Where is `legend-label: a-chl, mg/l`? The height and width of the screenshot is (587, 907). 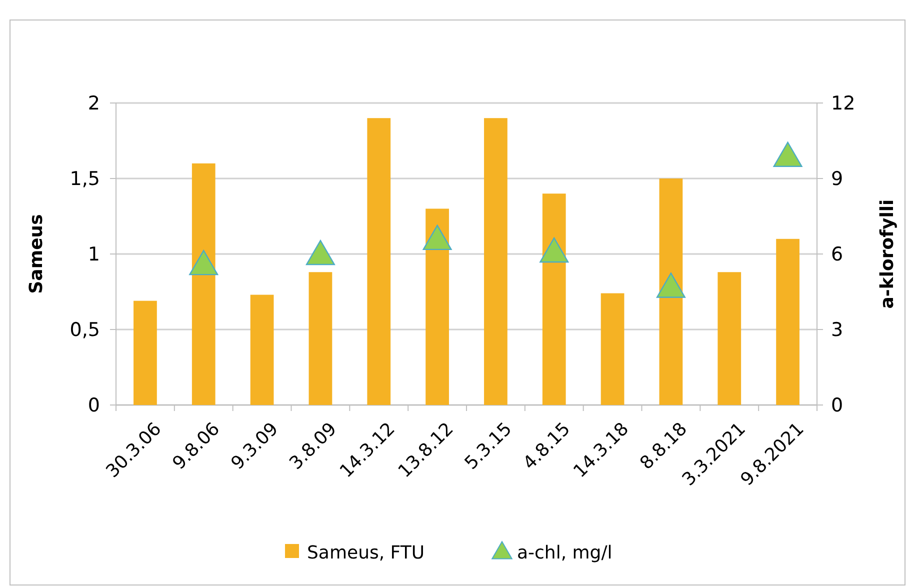
legend-label: a-chl, mg/l is located at coordinates (564, 553).